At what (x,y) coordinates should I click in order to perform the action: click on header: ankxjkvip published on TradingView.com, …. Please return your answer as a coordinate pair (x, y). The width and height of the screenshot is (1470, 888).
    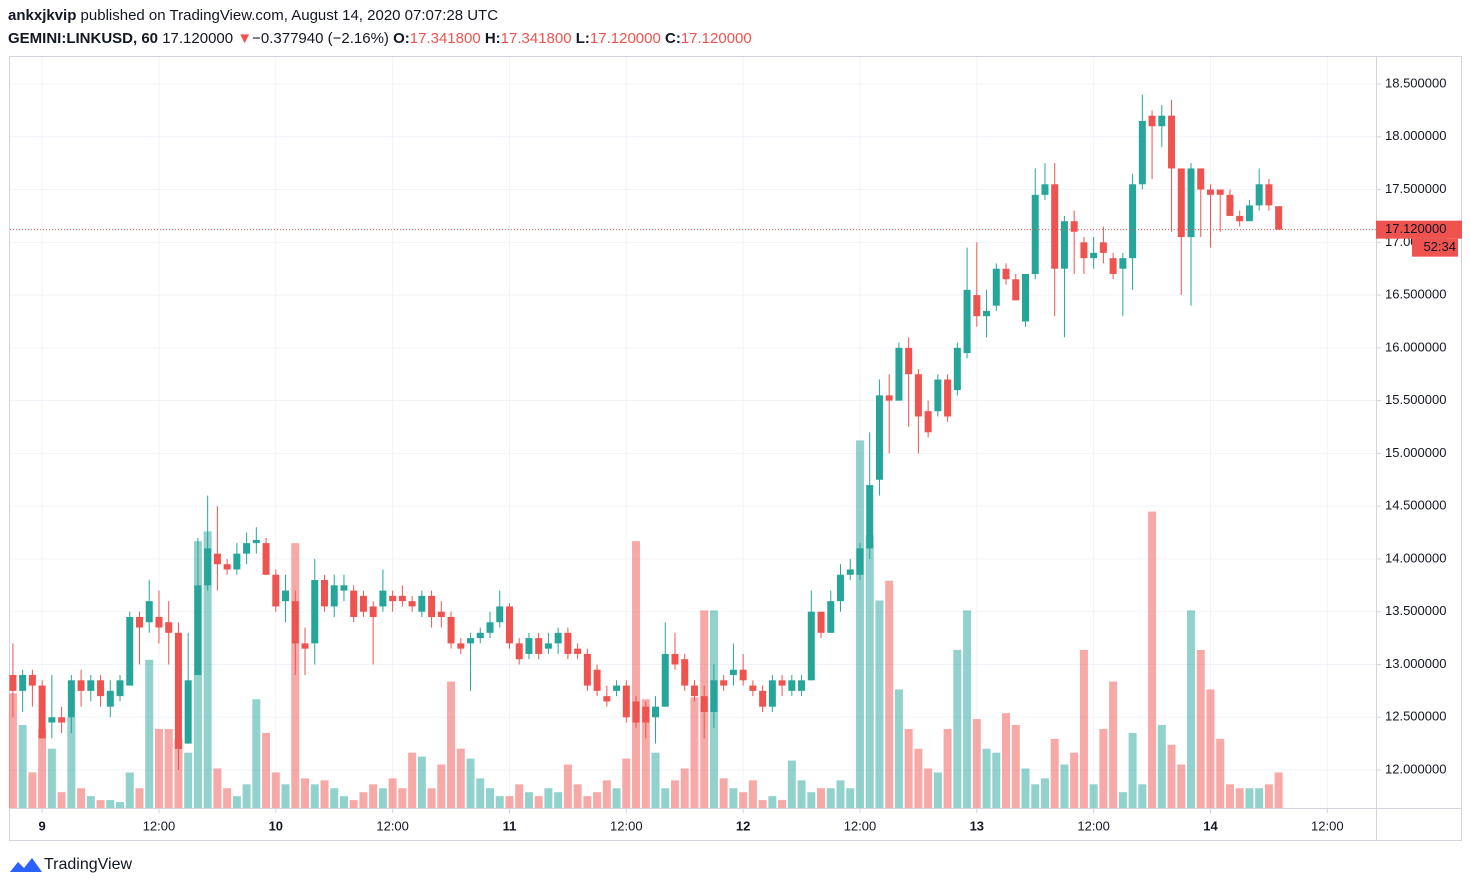
    Looking at the image, I should click on (253, 15).